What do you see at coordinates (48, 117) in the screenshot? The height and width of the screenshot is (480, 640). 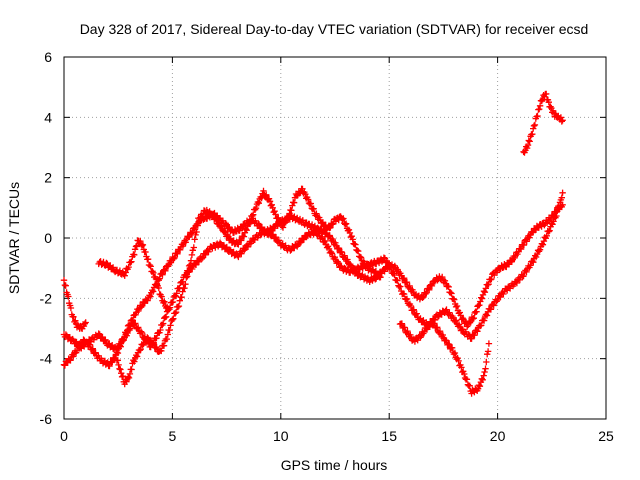 I see `y-tick-label: 4` at bounding box center [48, 117].